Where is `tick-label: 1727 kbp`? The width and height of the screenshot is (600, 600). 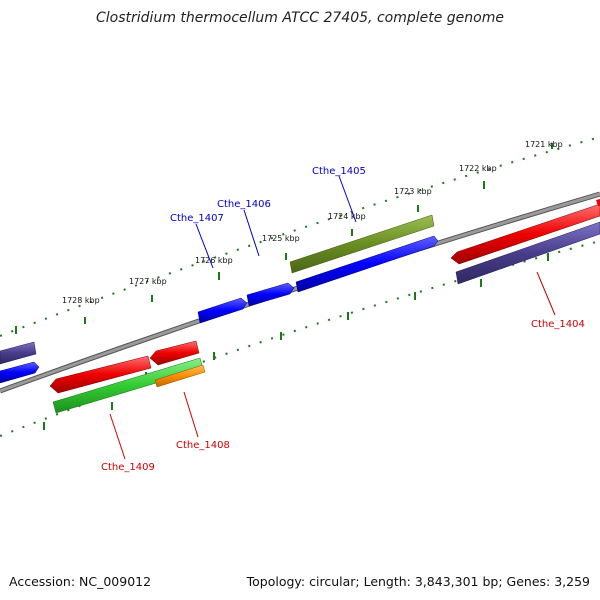 tick-label: 1727 kbp is located at coordinates (148, 281).